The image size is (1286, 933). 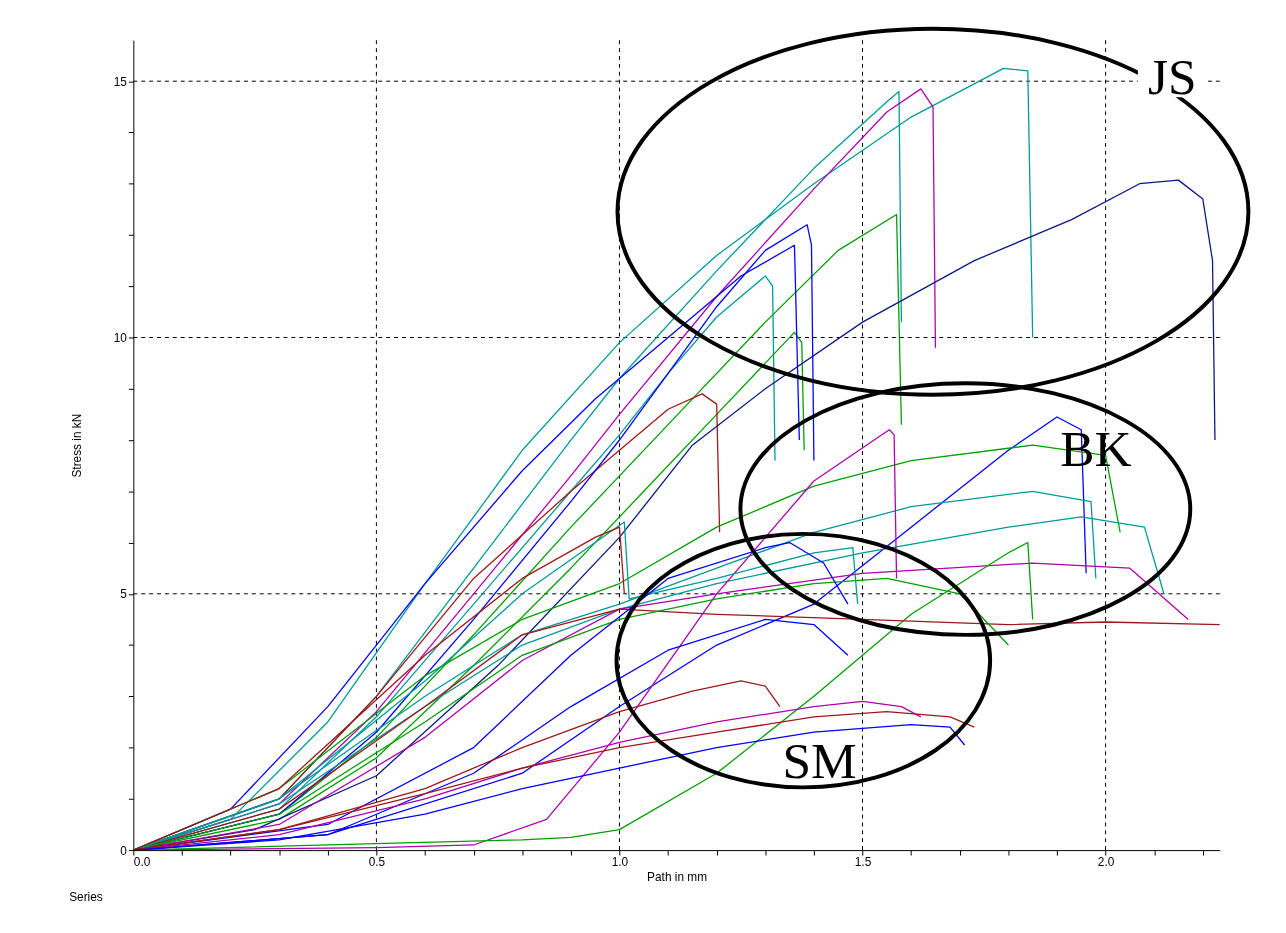 I want to click on x-tick-label: 2.0, so click(x=1106, y=862).